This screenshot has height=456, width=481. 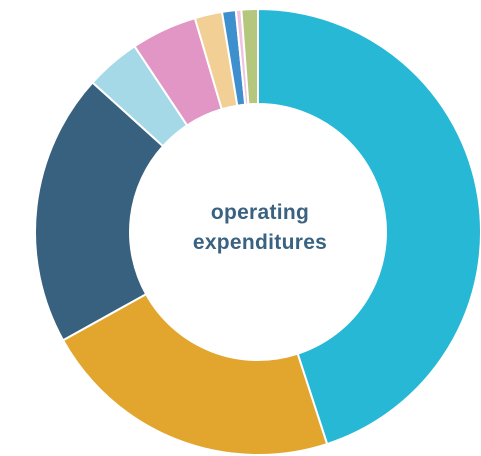 I want to click on center-label-line-1: operating, so click(x=260, y=212).